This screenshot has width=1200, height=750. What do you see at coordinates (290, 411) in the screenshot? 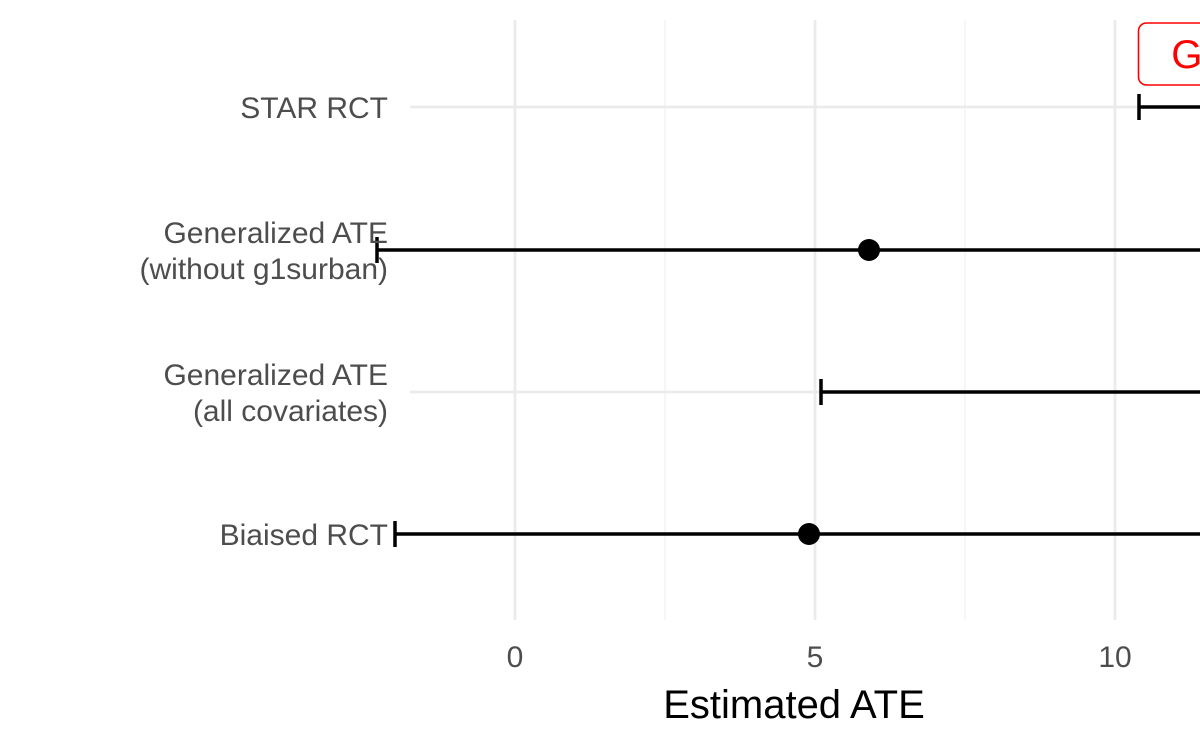
I see `y-tick-label-line: (all covariates)` at bounding box center [290, 411].